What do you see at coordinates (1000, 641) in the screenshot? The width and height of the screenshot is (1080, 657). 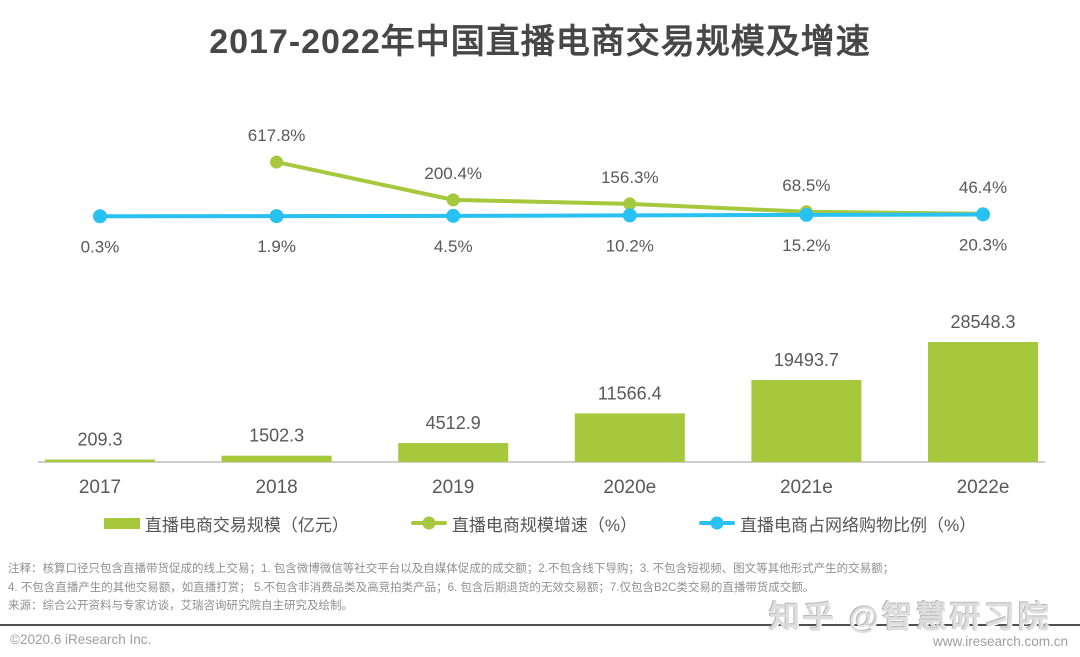 I see `website-url: www.iresearch.com.cn` at bounding box center [1000, 641].